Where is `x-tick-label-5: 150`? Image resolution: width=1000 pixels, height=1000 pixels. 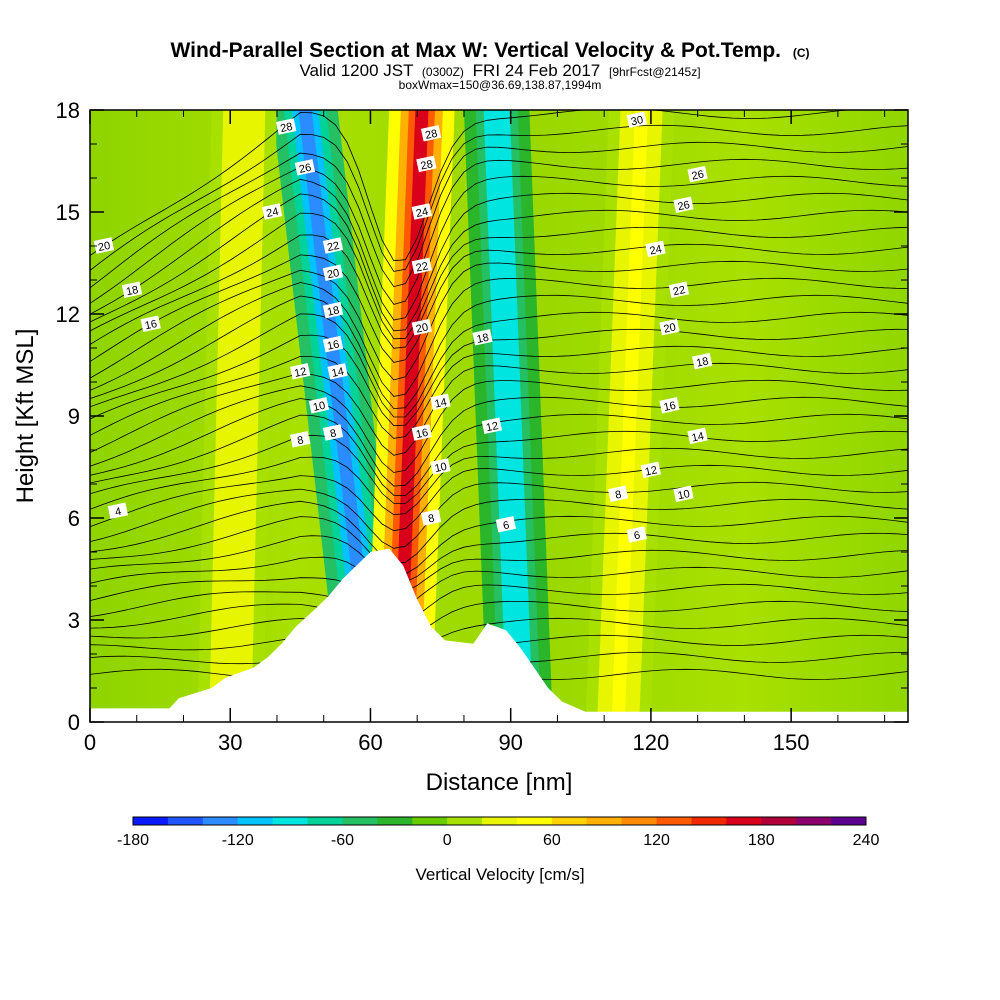
x-tick-label-5: 150 is located at coordinates (791, 742).